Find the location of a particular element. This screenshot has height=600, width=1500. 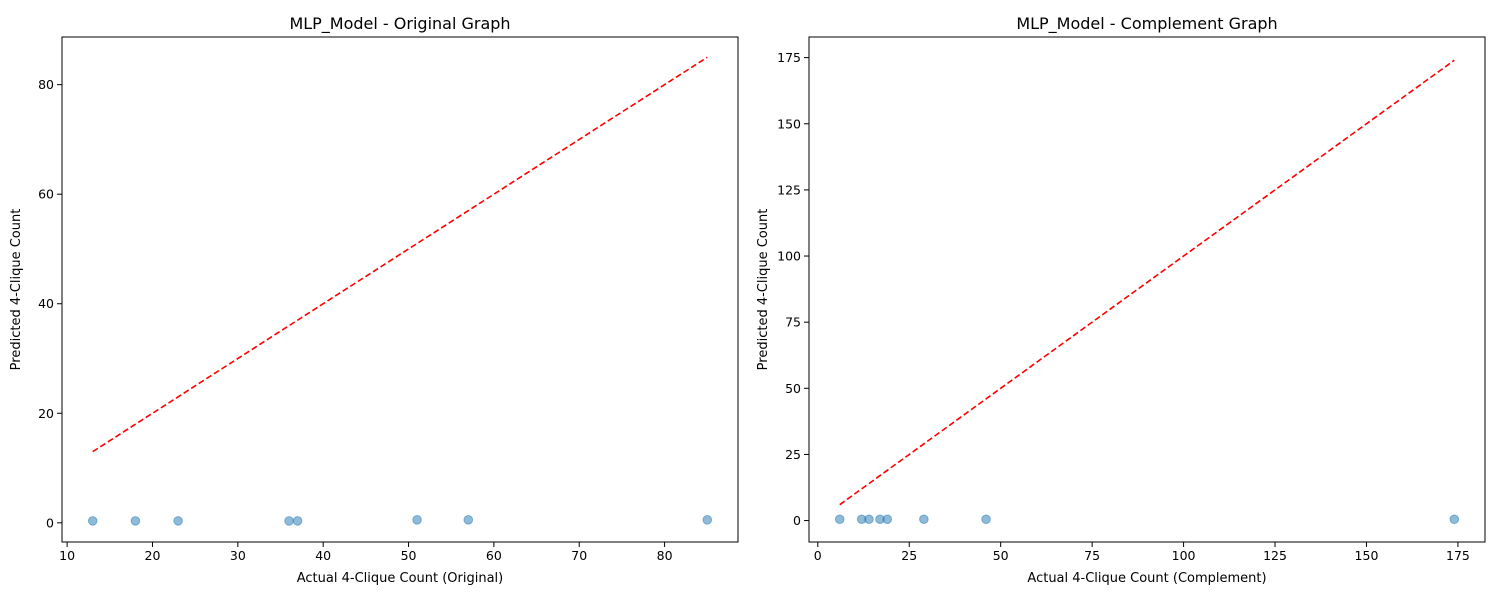

y-tick-label: 125 is located at coordinates (789, 189).